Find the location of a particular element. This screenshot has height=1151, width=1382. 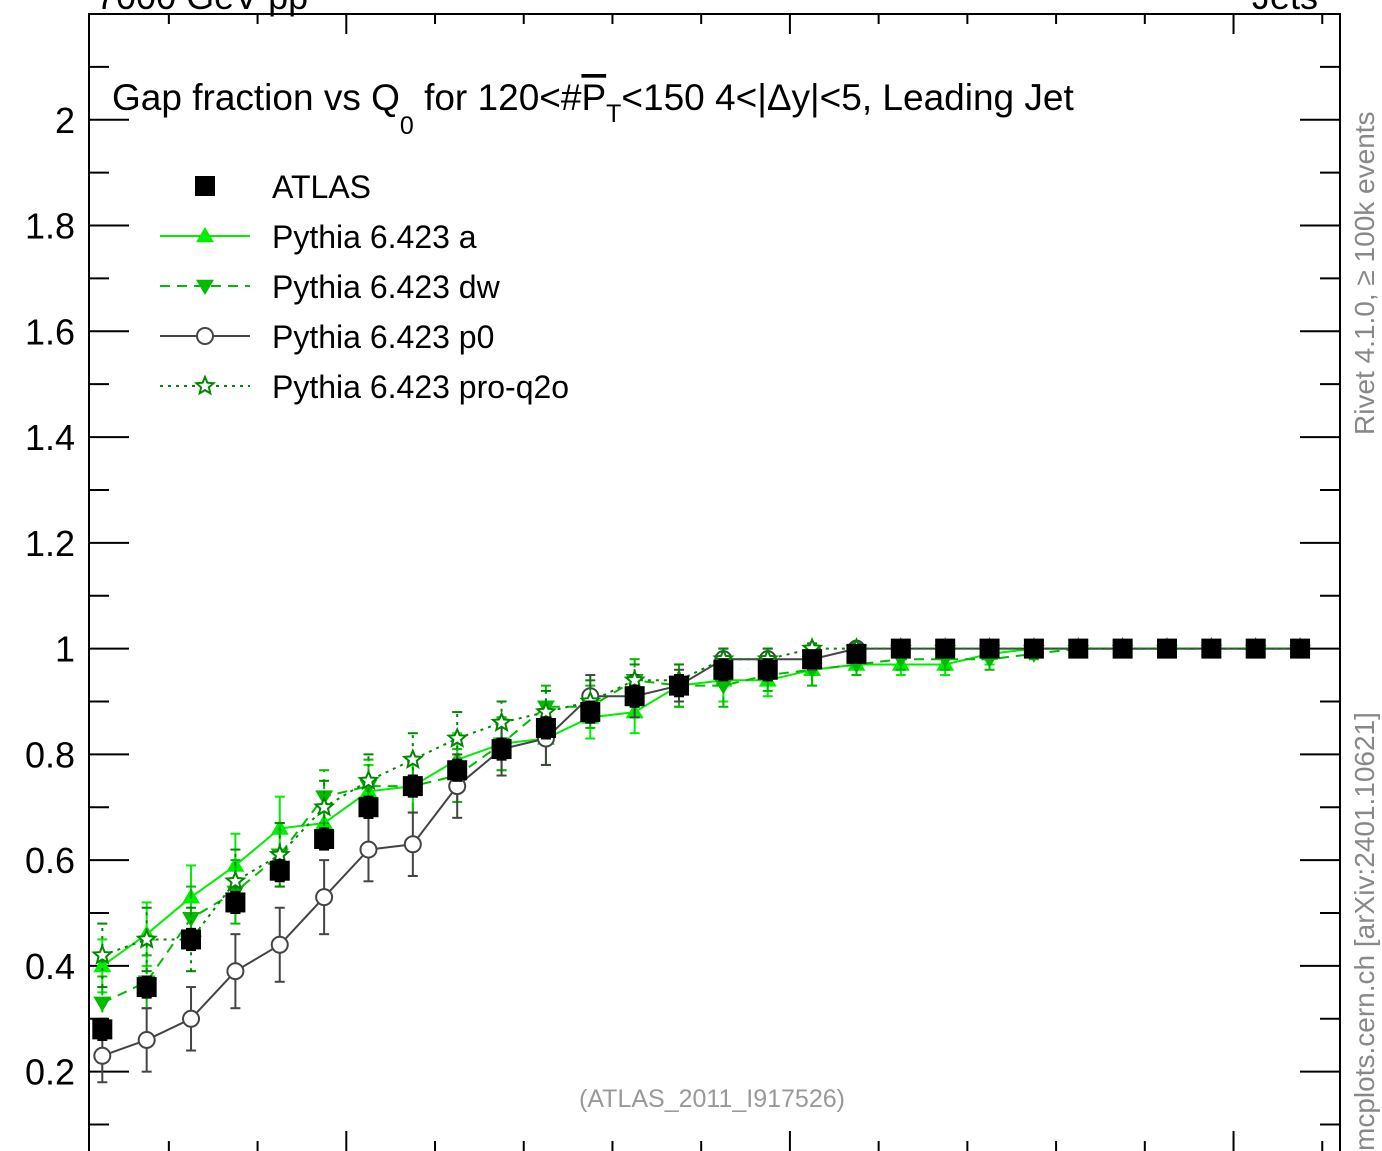

y-tick-label: 0.6 is located at coordinates (50, 860).